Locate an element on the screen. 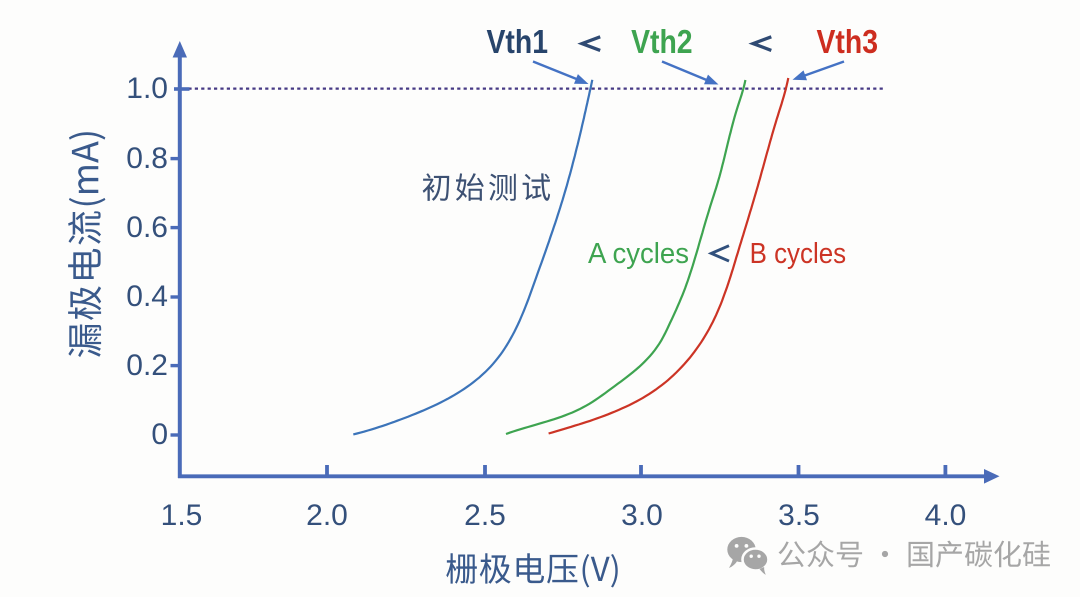  svg-text: A cycles is located at coordinates (638, 254).